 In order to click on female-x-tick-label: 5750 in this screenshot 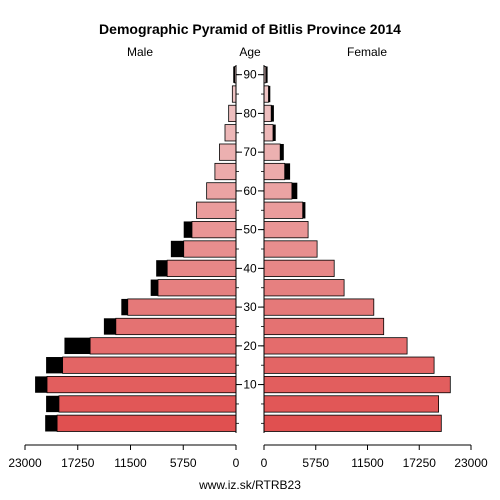, I will do `click(315, 463)`.